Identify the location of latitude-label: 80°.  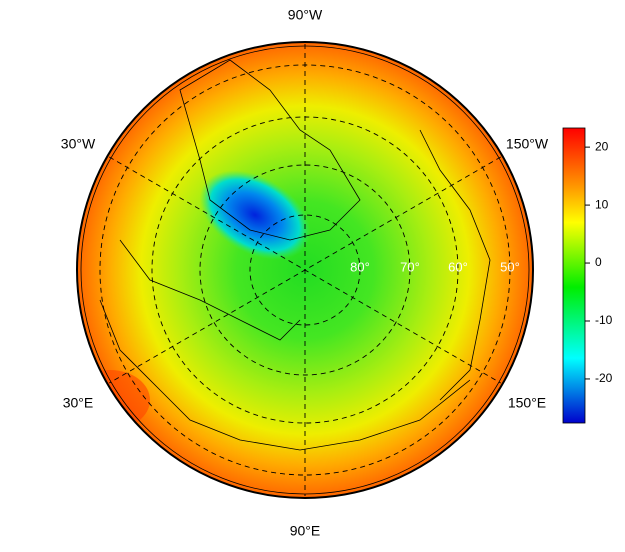
(360, 266).